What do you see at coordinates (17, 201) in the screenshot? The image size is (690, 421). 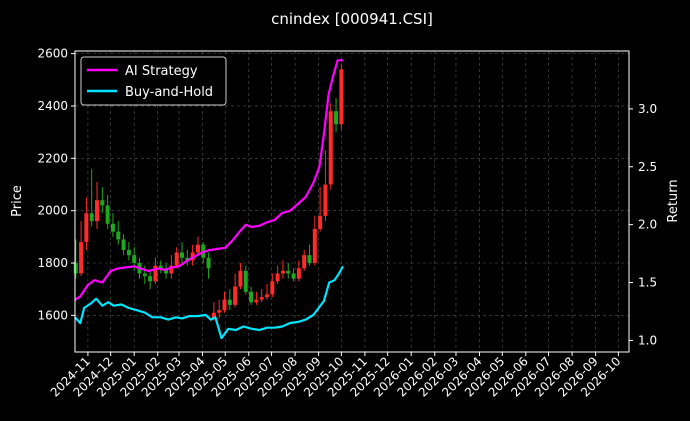 I see `left-axis-title: Price` at bounding box center [17, 201].